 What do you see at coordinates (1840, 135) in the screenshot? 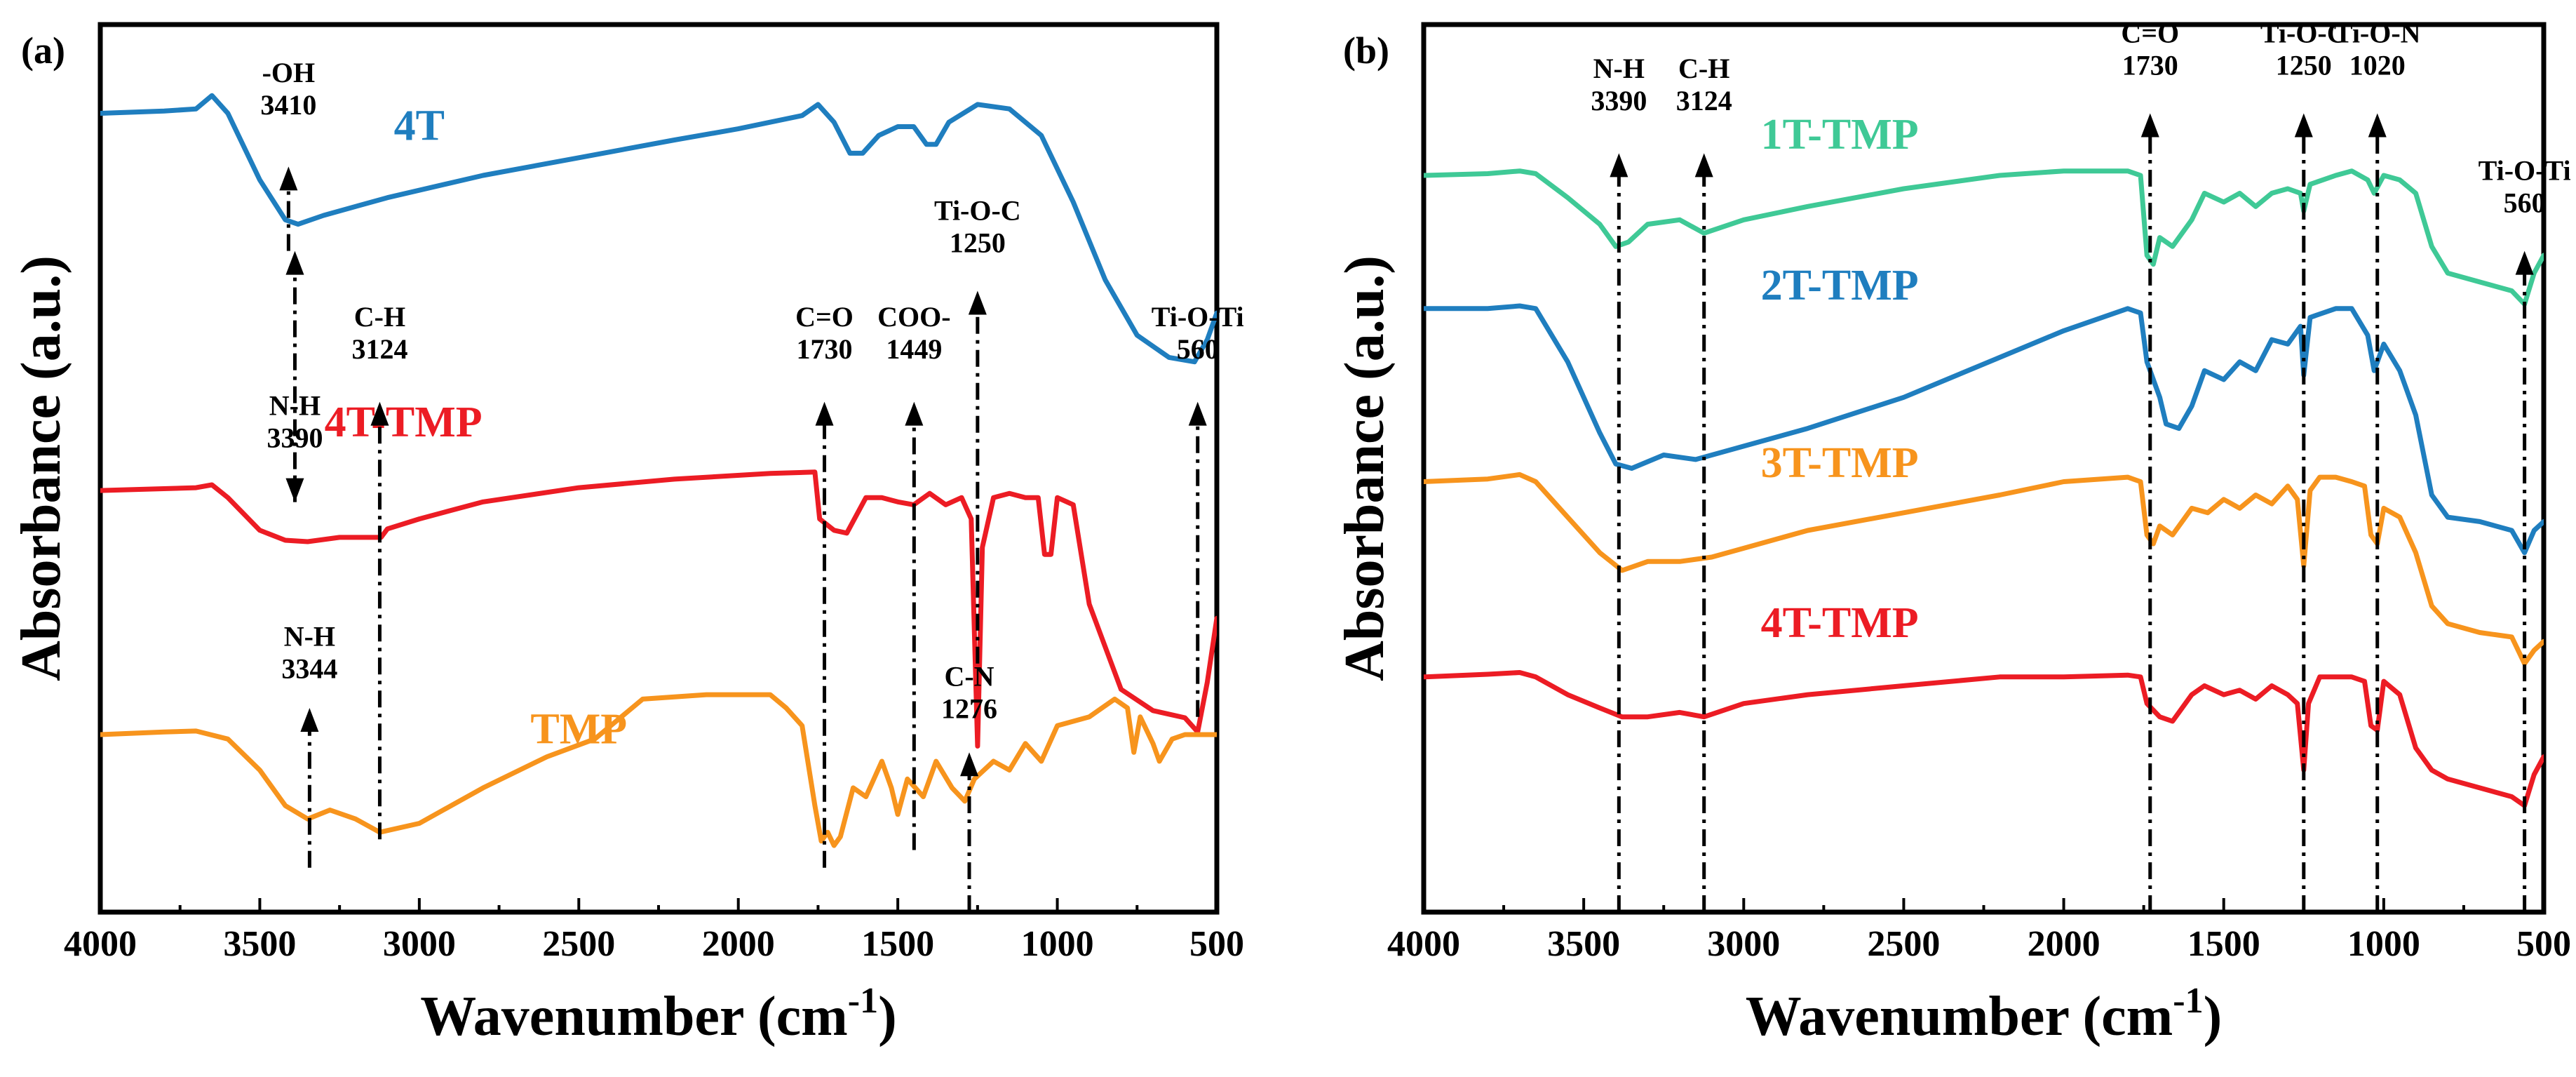
I see `series-label-1t-tmp: 1T-TMP` at bounding box center [1840, 135].